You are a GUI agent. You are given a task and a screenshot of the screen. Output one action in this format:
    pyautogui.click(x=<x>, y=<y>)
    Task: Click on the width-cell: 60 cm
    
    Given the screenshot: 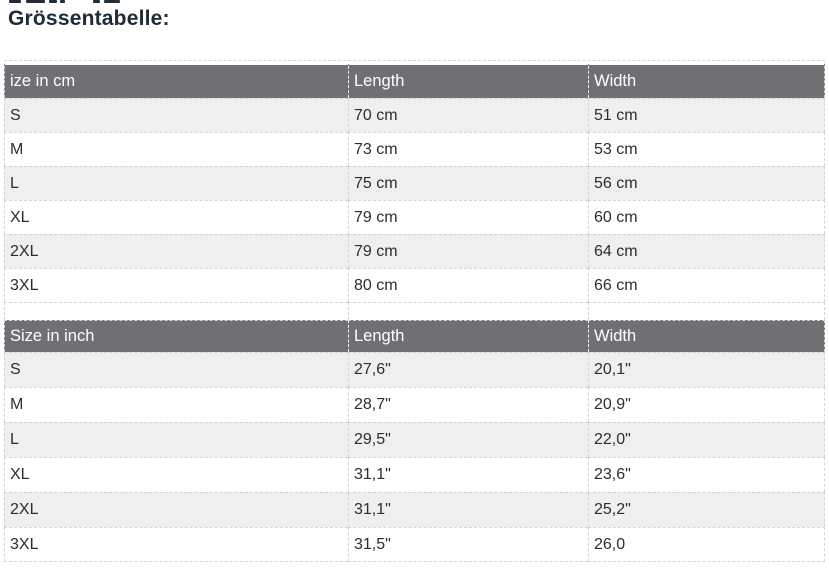 What is the action you would take?
    pyautogui.click(x=706, y=217)
    